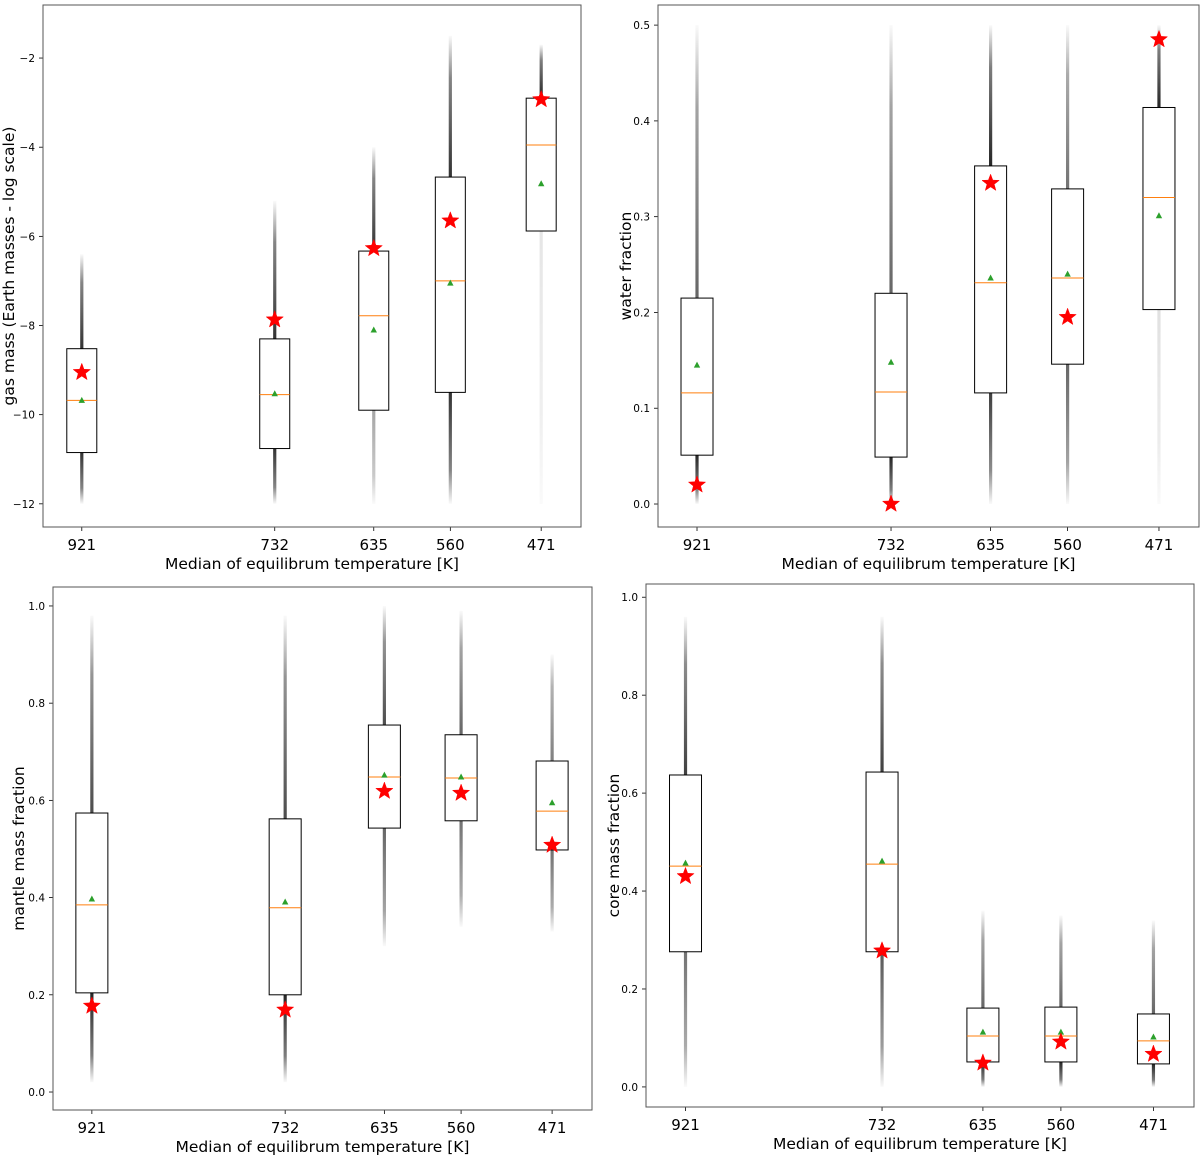 This screenshot has width=1200, height=1155. I want to click on y-tick-label: 0.6, so click(36, 801).